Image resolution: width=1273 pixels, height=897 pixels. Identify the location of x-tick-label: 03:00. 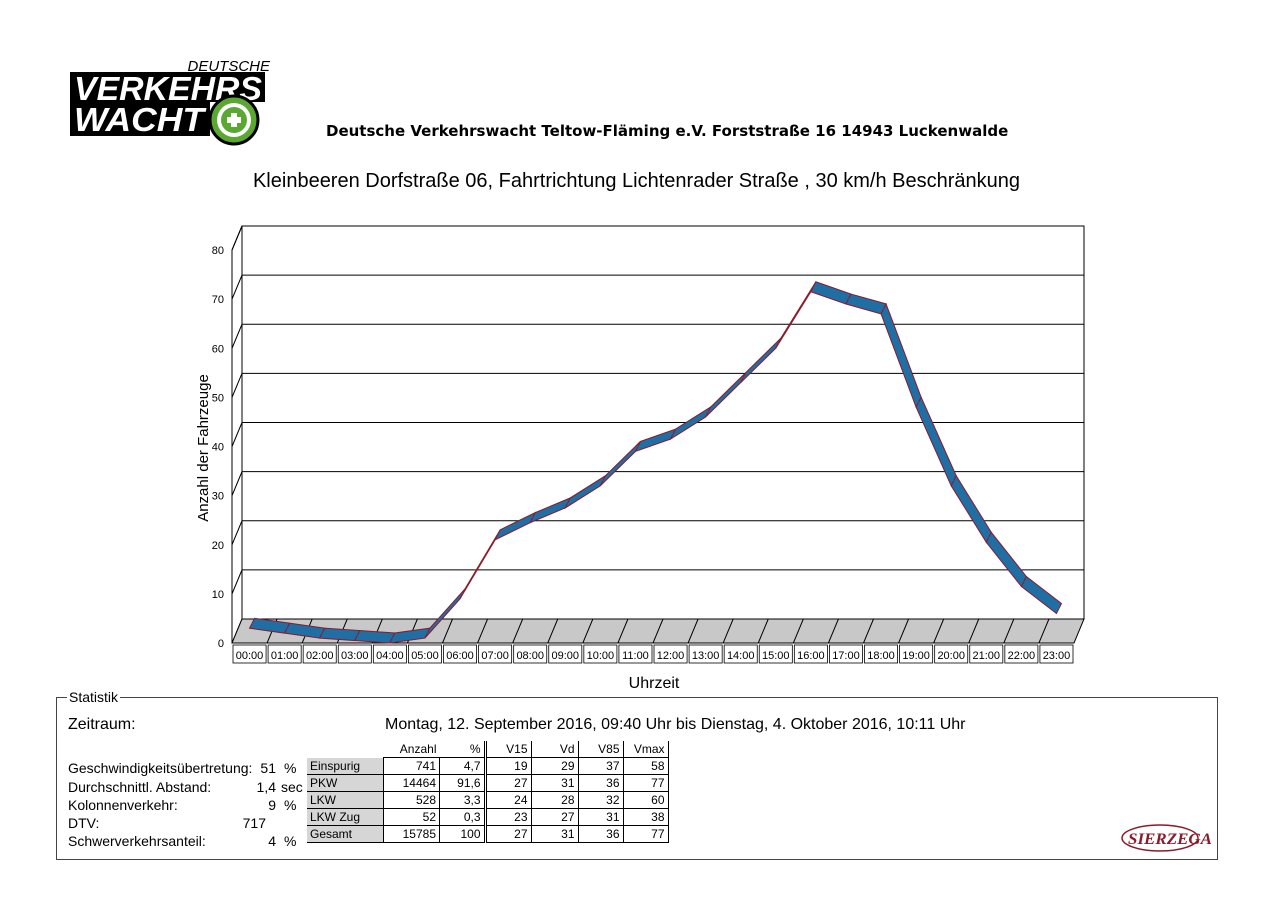
(355, 656).